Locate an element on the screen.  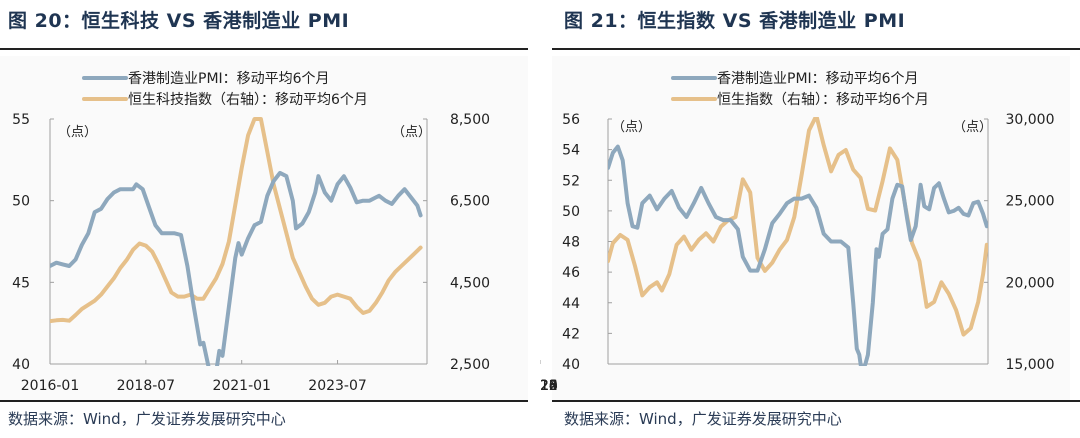
legend-label-index: 恒生科技指数（右轴）：移动平均6个月 is located at coordinates (248, 100).